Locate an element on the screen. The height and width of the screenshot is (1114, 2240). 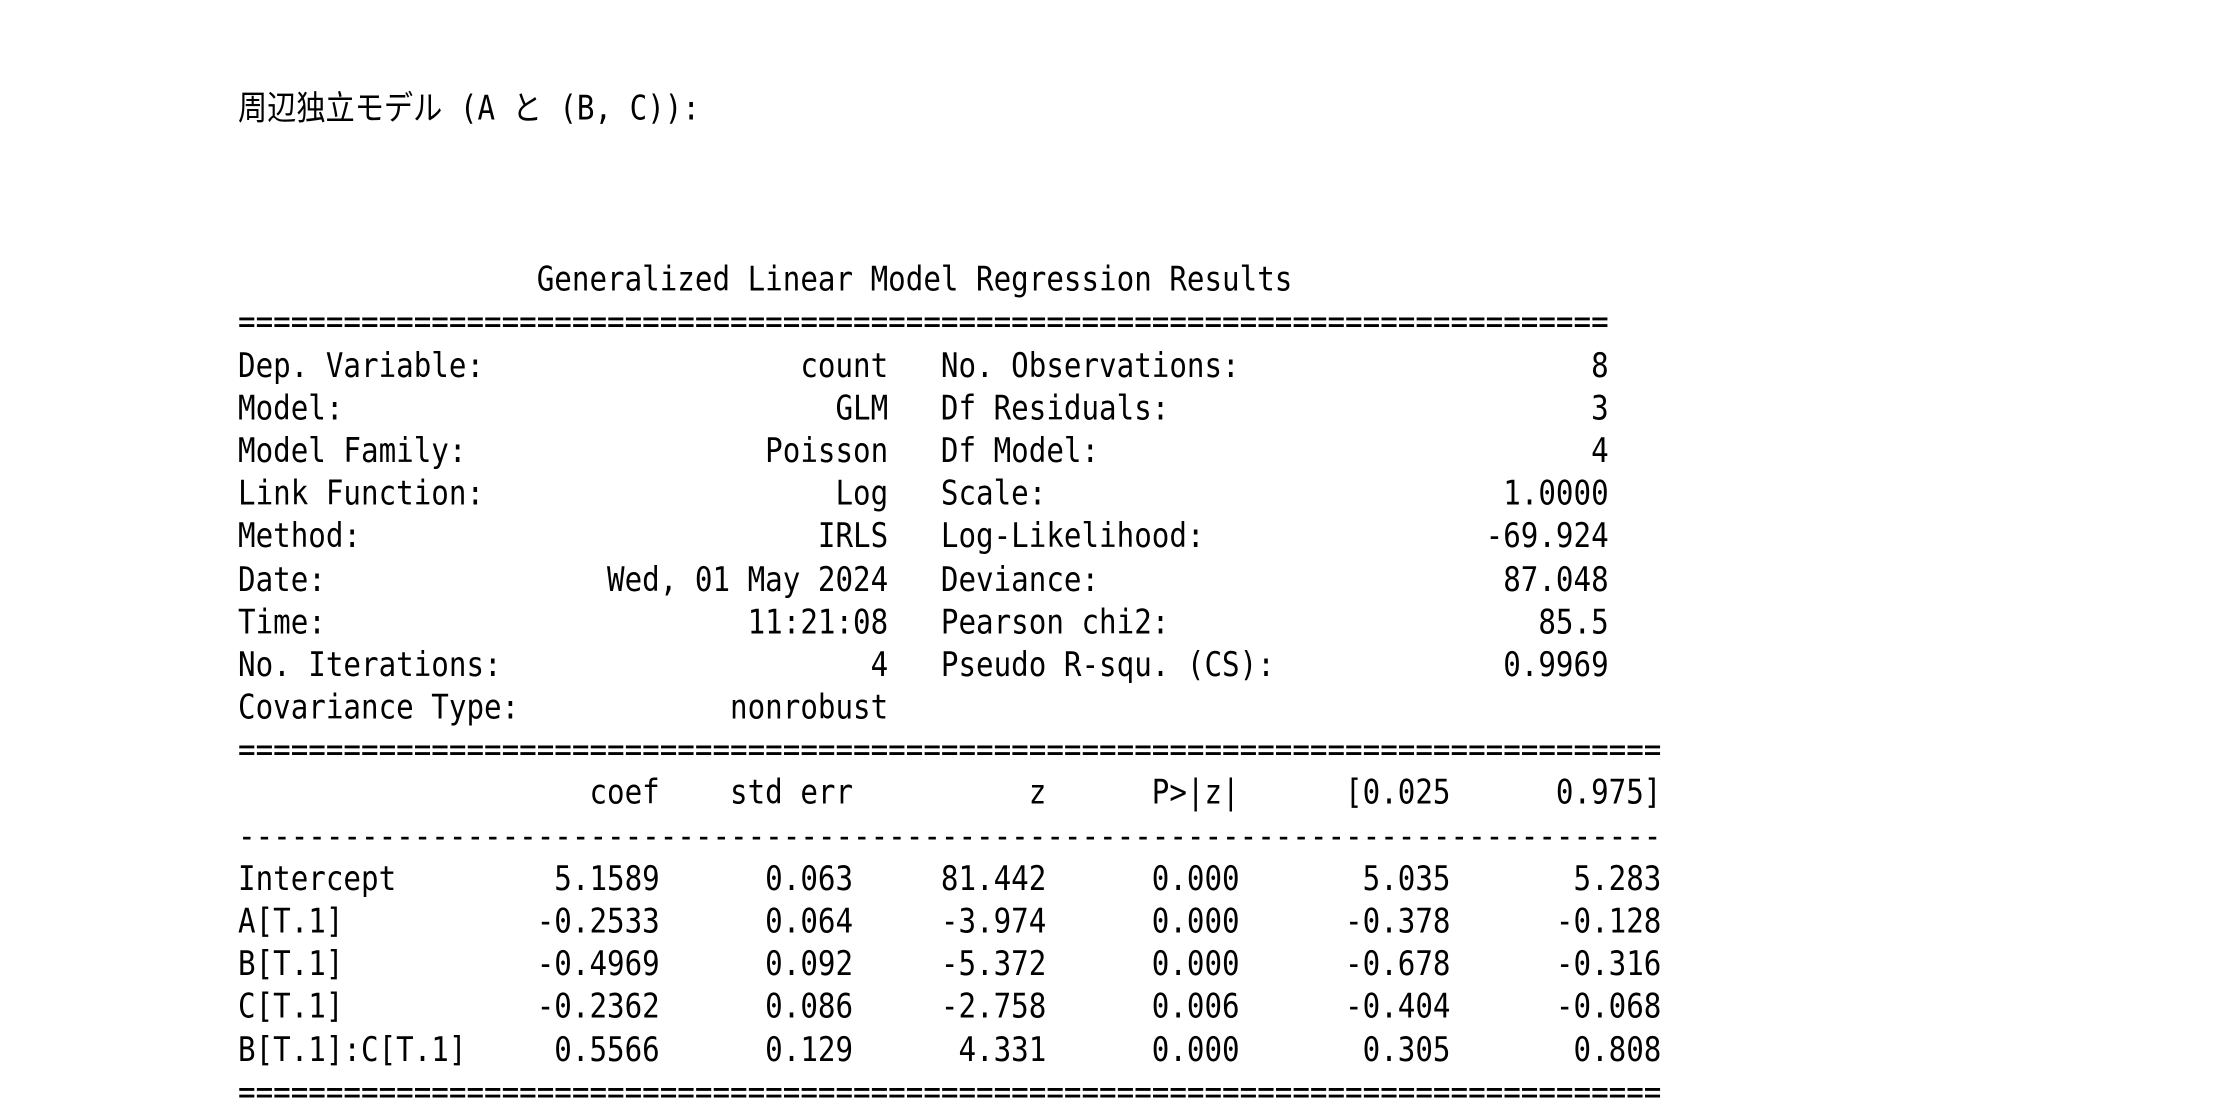
info-row: Dep. Variable: count No. Observations: 8 is located at coordinates (923, 365).